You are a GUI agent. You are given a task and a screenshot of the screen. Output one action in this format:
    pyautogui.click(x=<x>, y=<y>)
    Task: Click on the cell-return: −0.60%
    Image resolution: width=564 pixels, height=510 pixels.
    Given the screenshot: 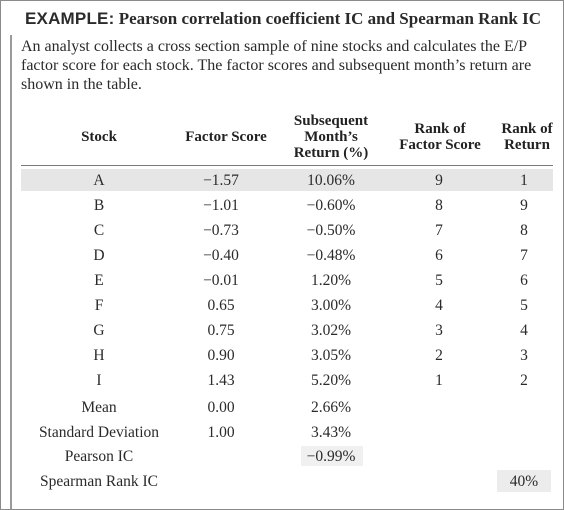 What is the action you would take?
    pyautogui.click(x=331, y=205)
    